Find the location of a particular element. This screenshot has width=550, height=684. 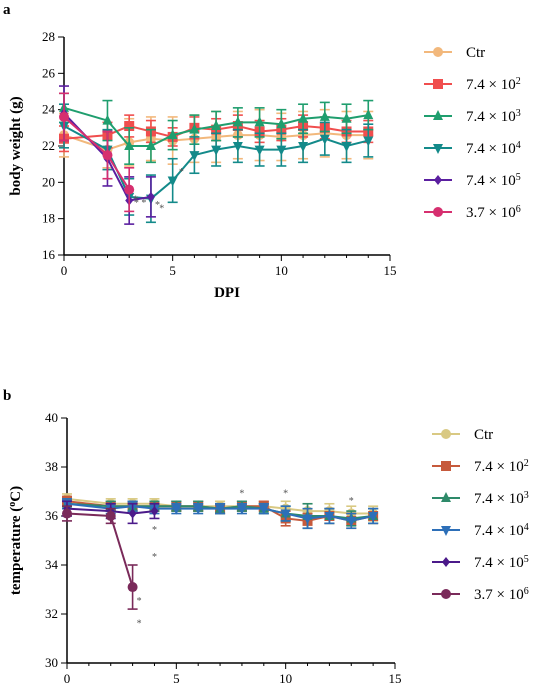

y-tick-label: 36 is located at coordinates (52, 515).